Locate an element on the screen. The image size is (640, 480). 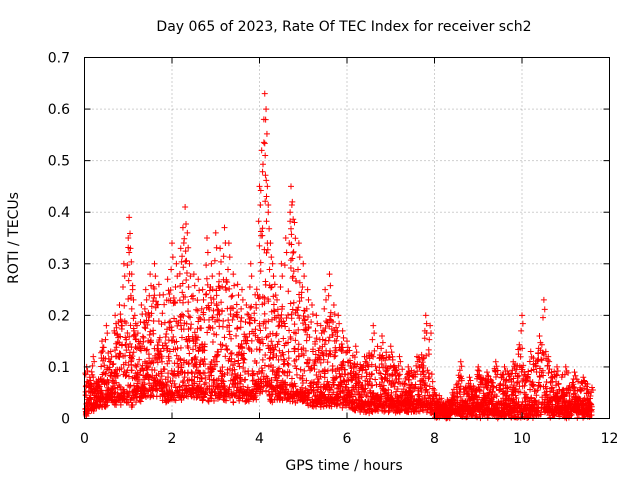
x-tick-label: 12 is located at coordinates (610, 439).